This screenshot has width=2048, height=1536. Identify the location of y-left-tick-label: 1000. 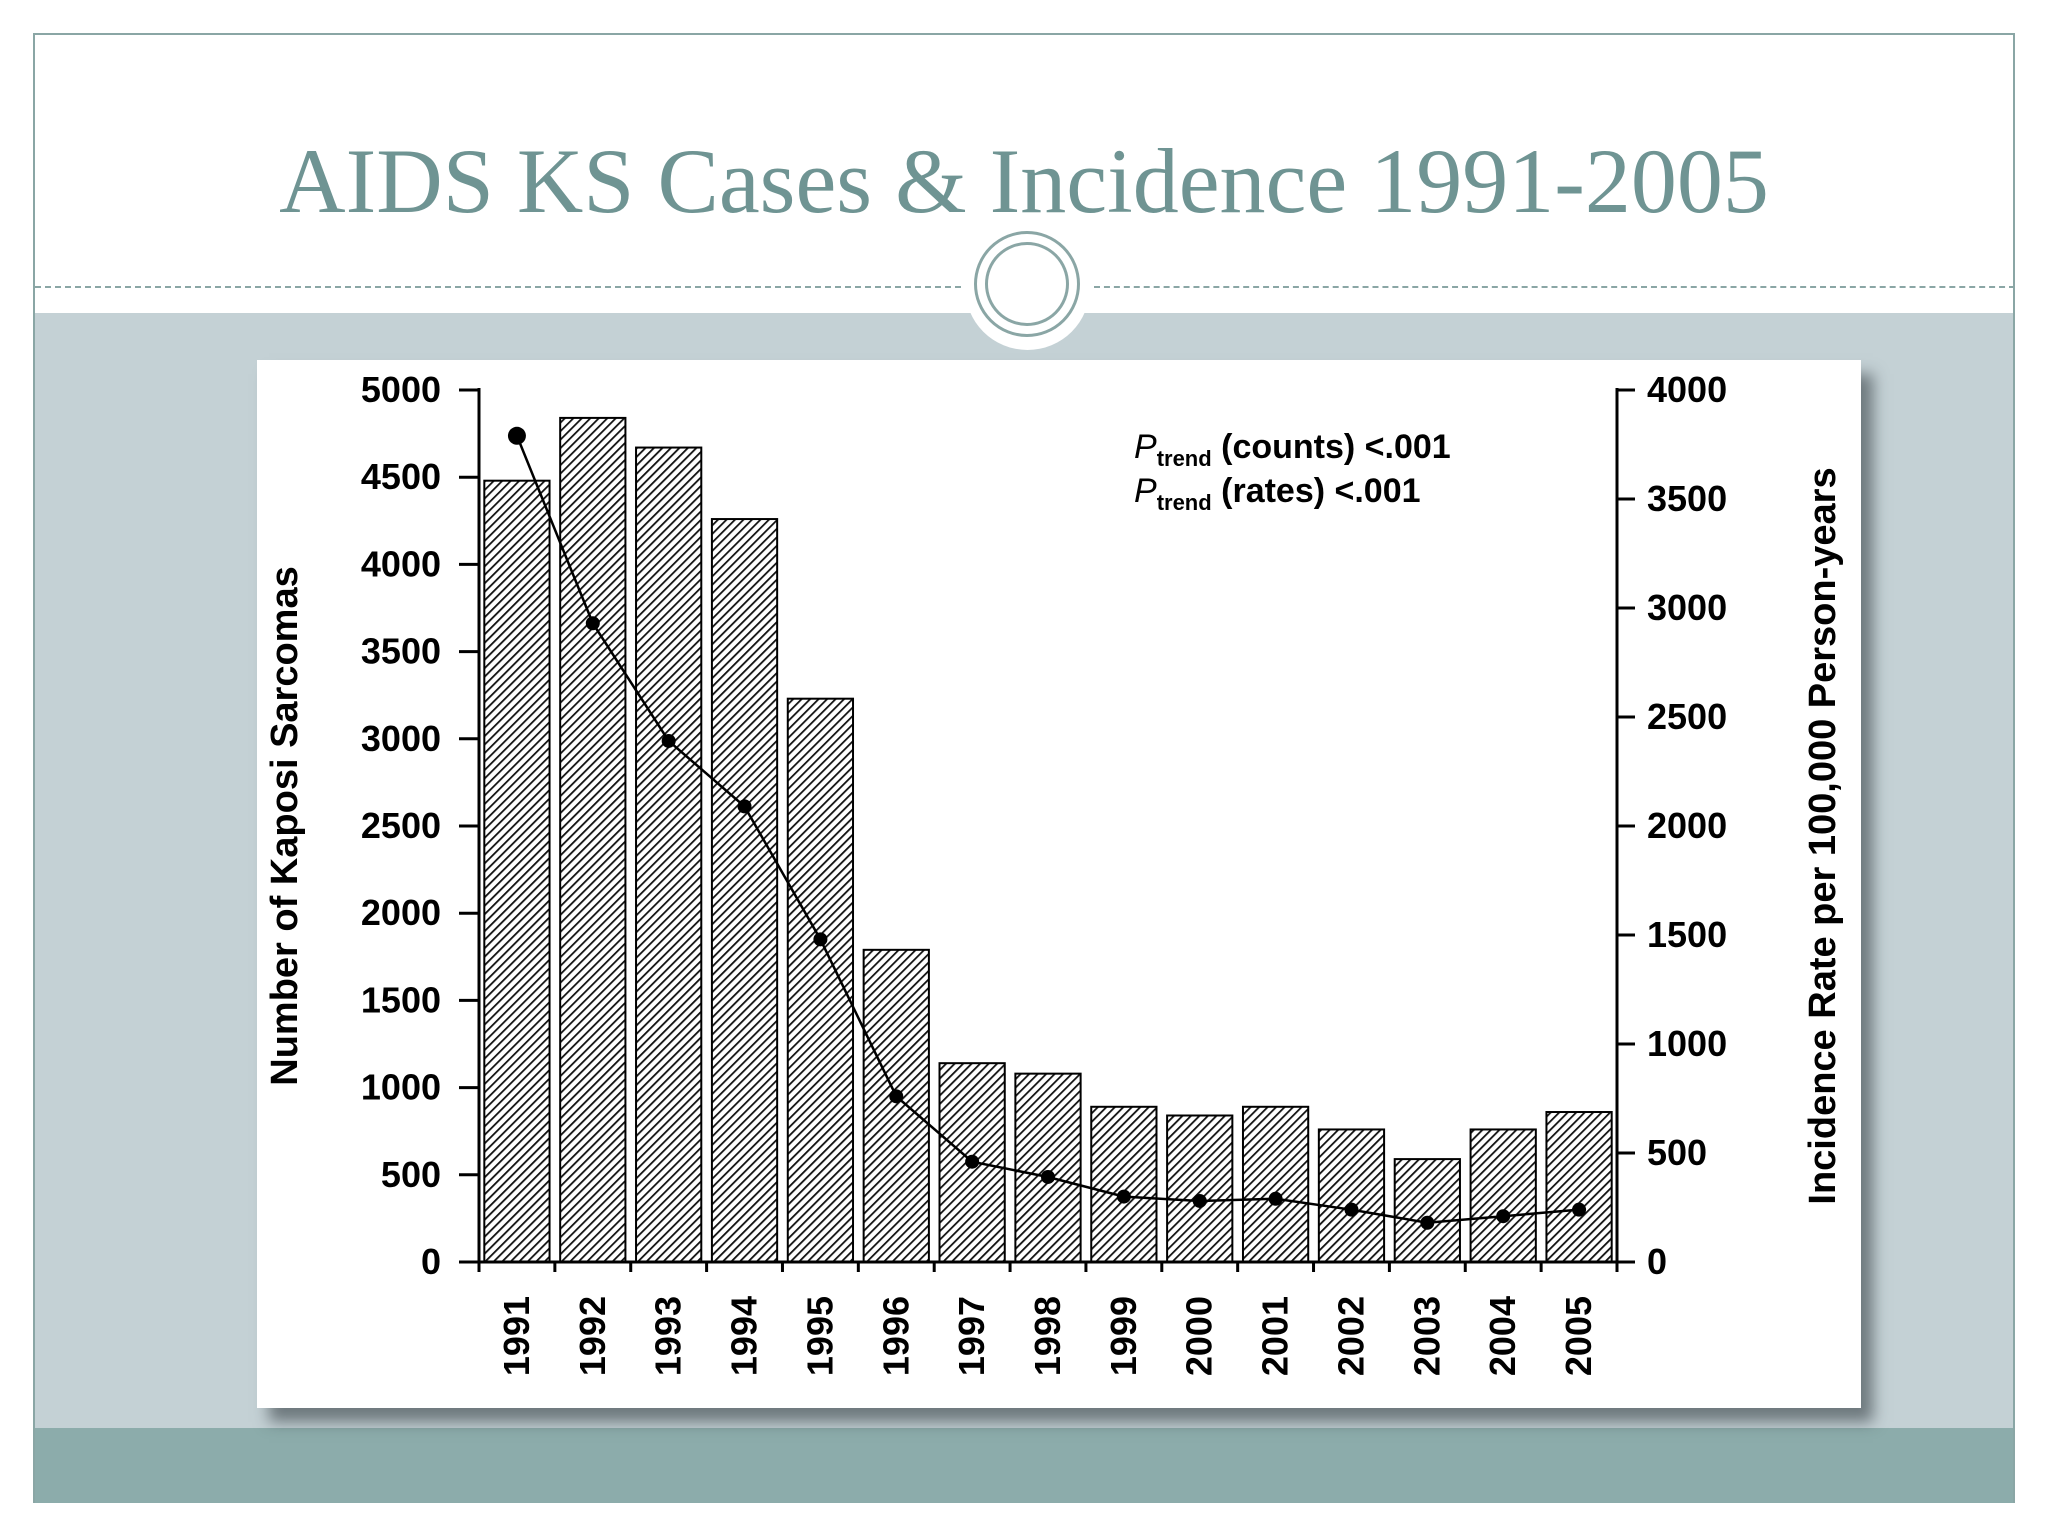
(401, 1087).